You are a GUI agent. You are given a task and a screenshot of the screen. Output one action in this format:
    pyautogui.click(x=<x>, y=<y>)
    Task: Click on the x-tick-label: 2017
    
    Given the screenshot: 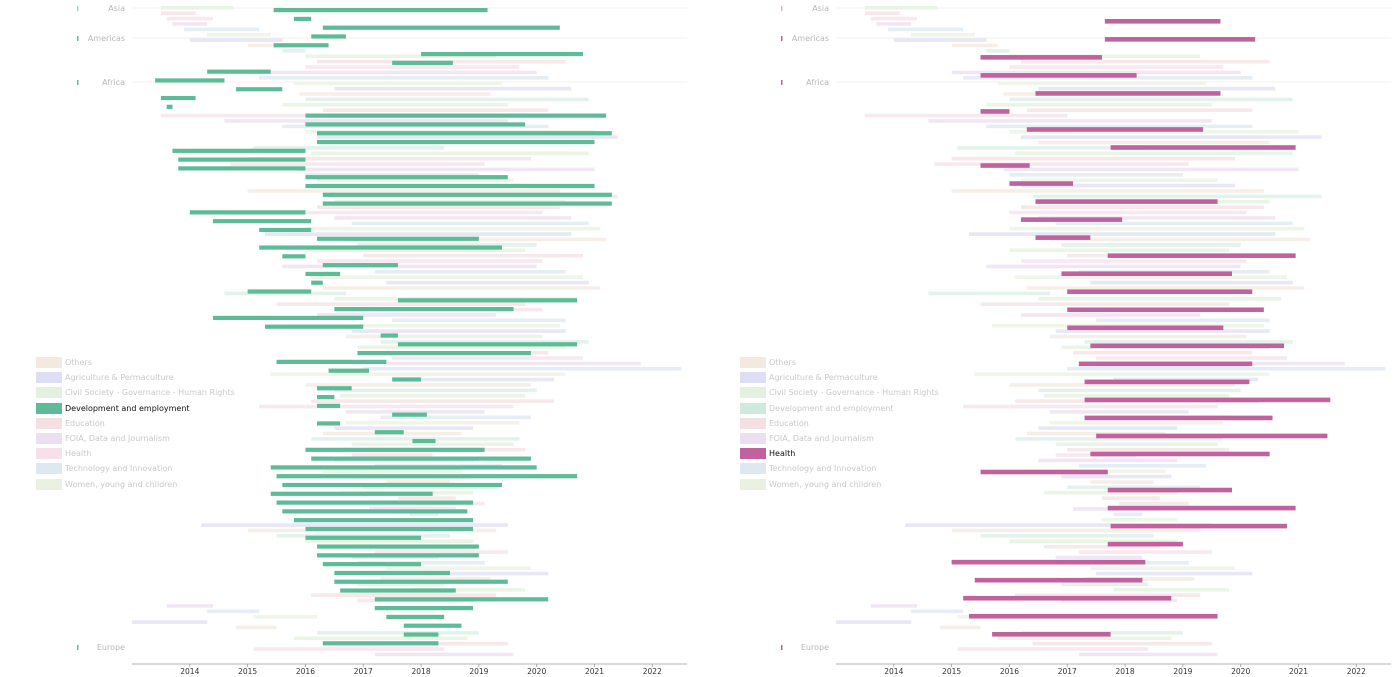 What is the action you would take?
    pyautogui.click(x=363, y=671)
    